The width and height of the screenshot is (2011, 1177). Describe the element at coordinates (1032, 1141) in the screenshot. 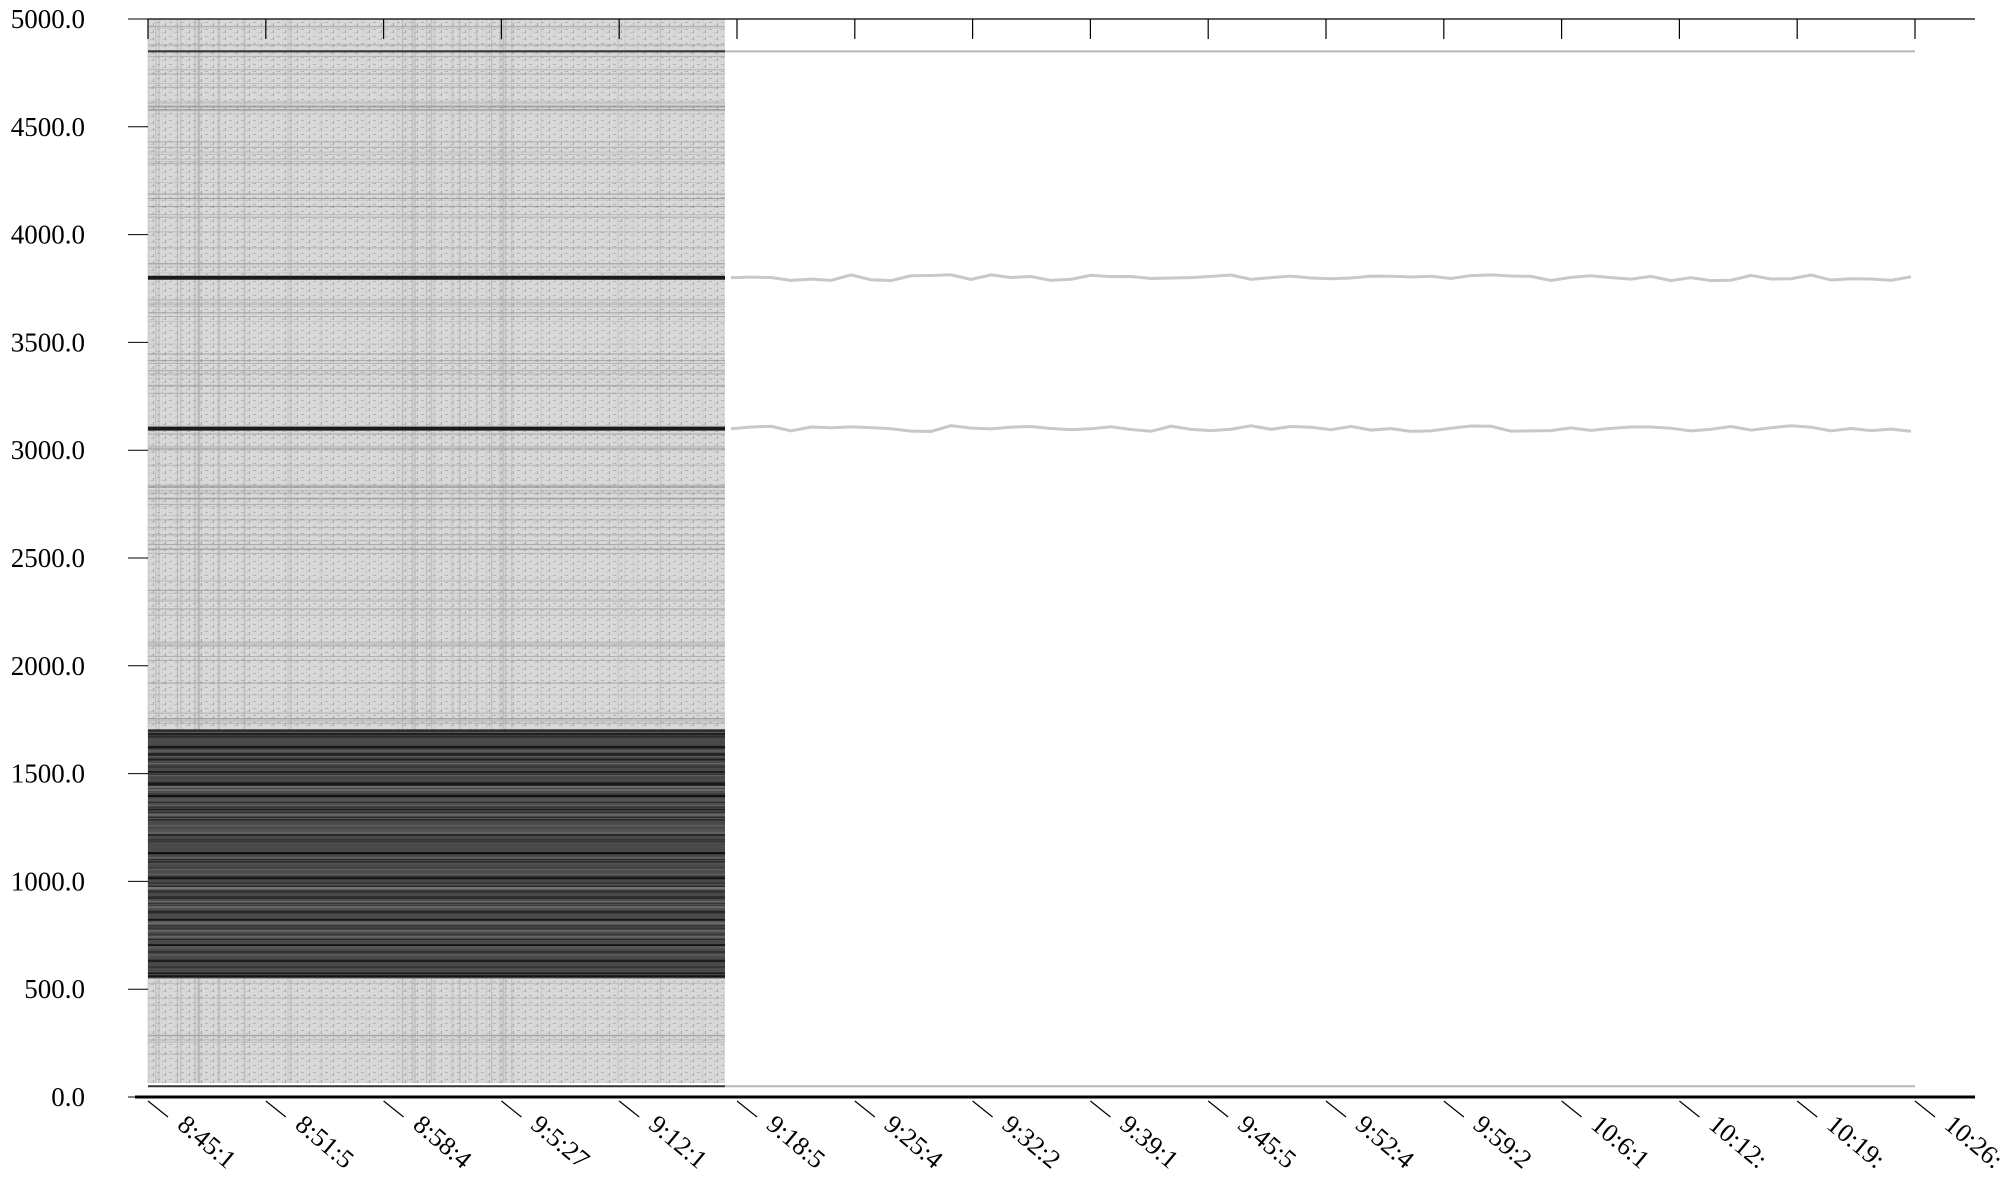

I see `x-tick-label: 9:32:2` at that location.